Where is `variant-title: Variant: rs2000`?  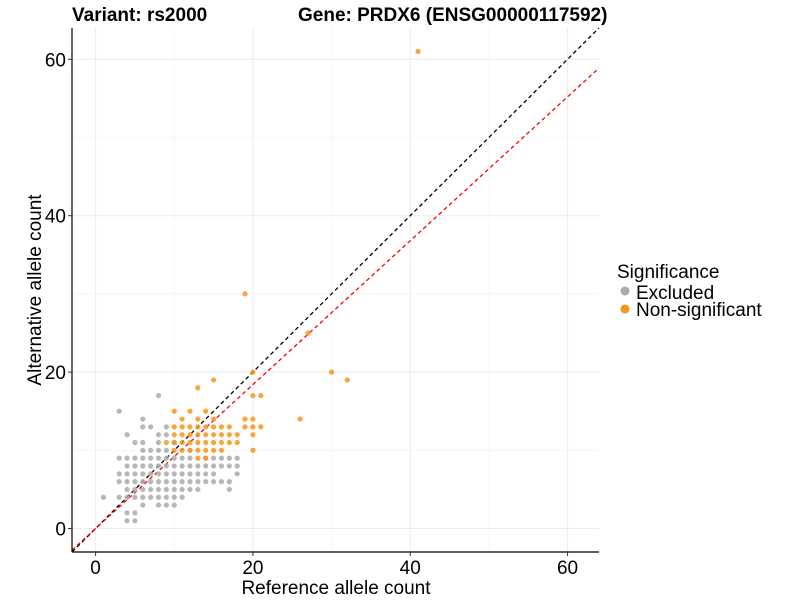
variant-title: Variant: rs2000 is located at coordinates (139, 15).